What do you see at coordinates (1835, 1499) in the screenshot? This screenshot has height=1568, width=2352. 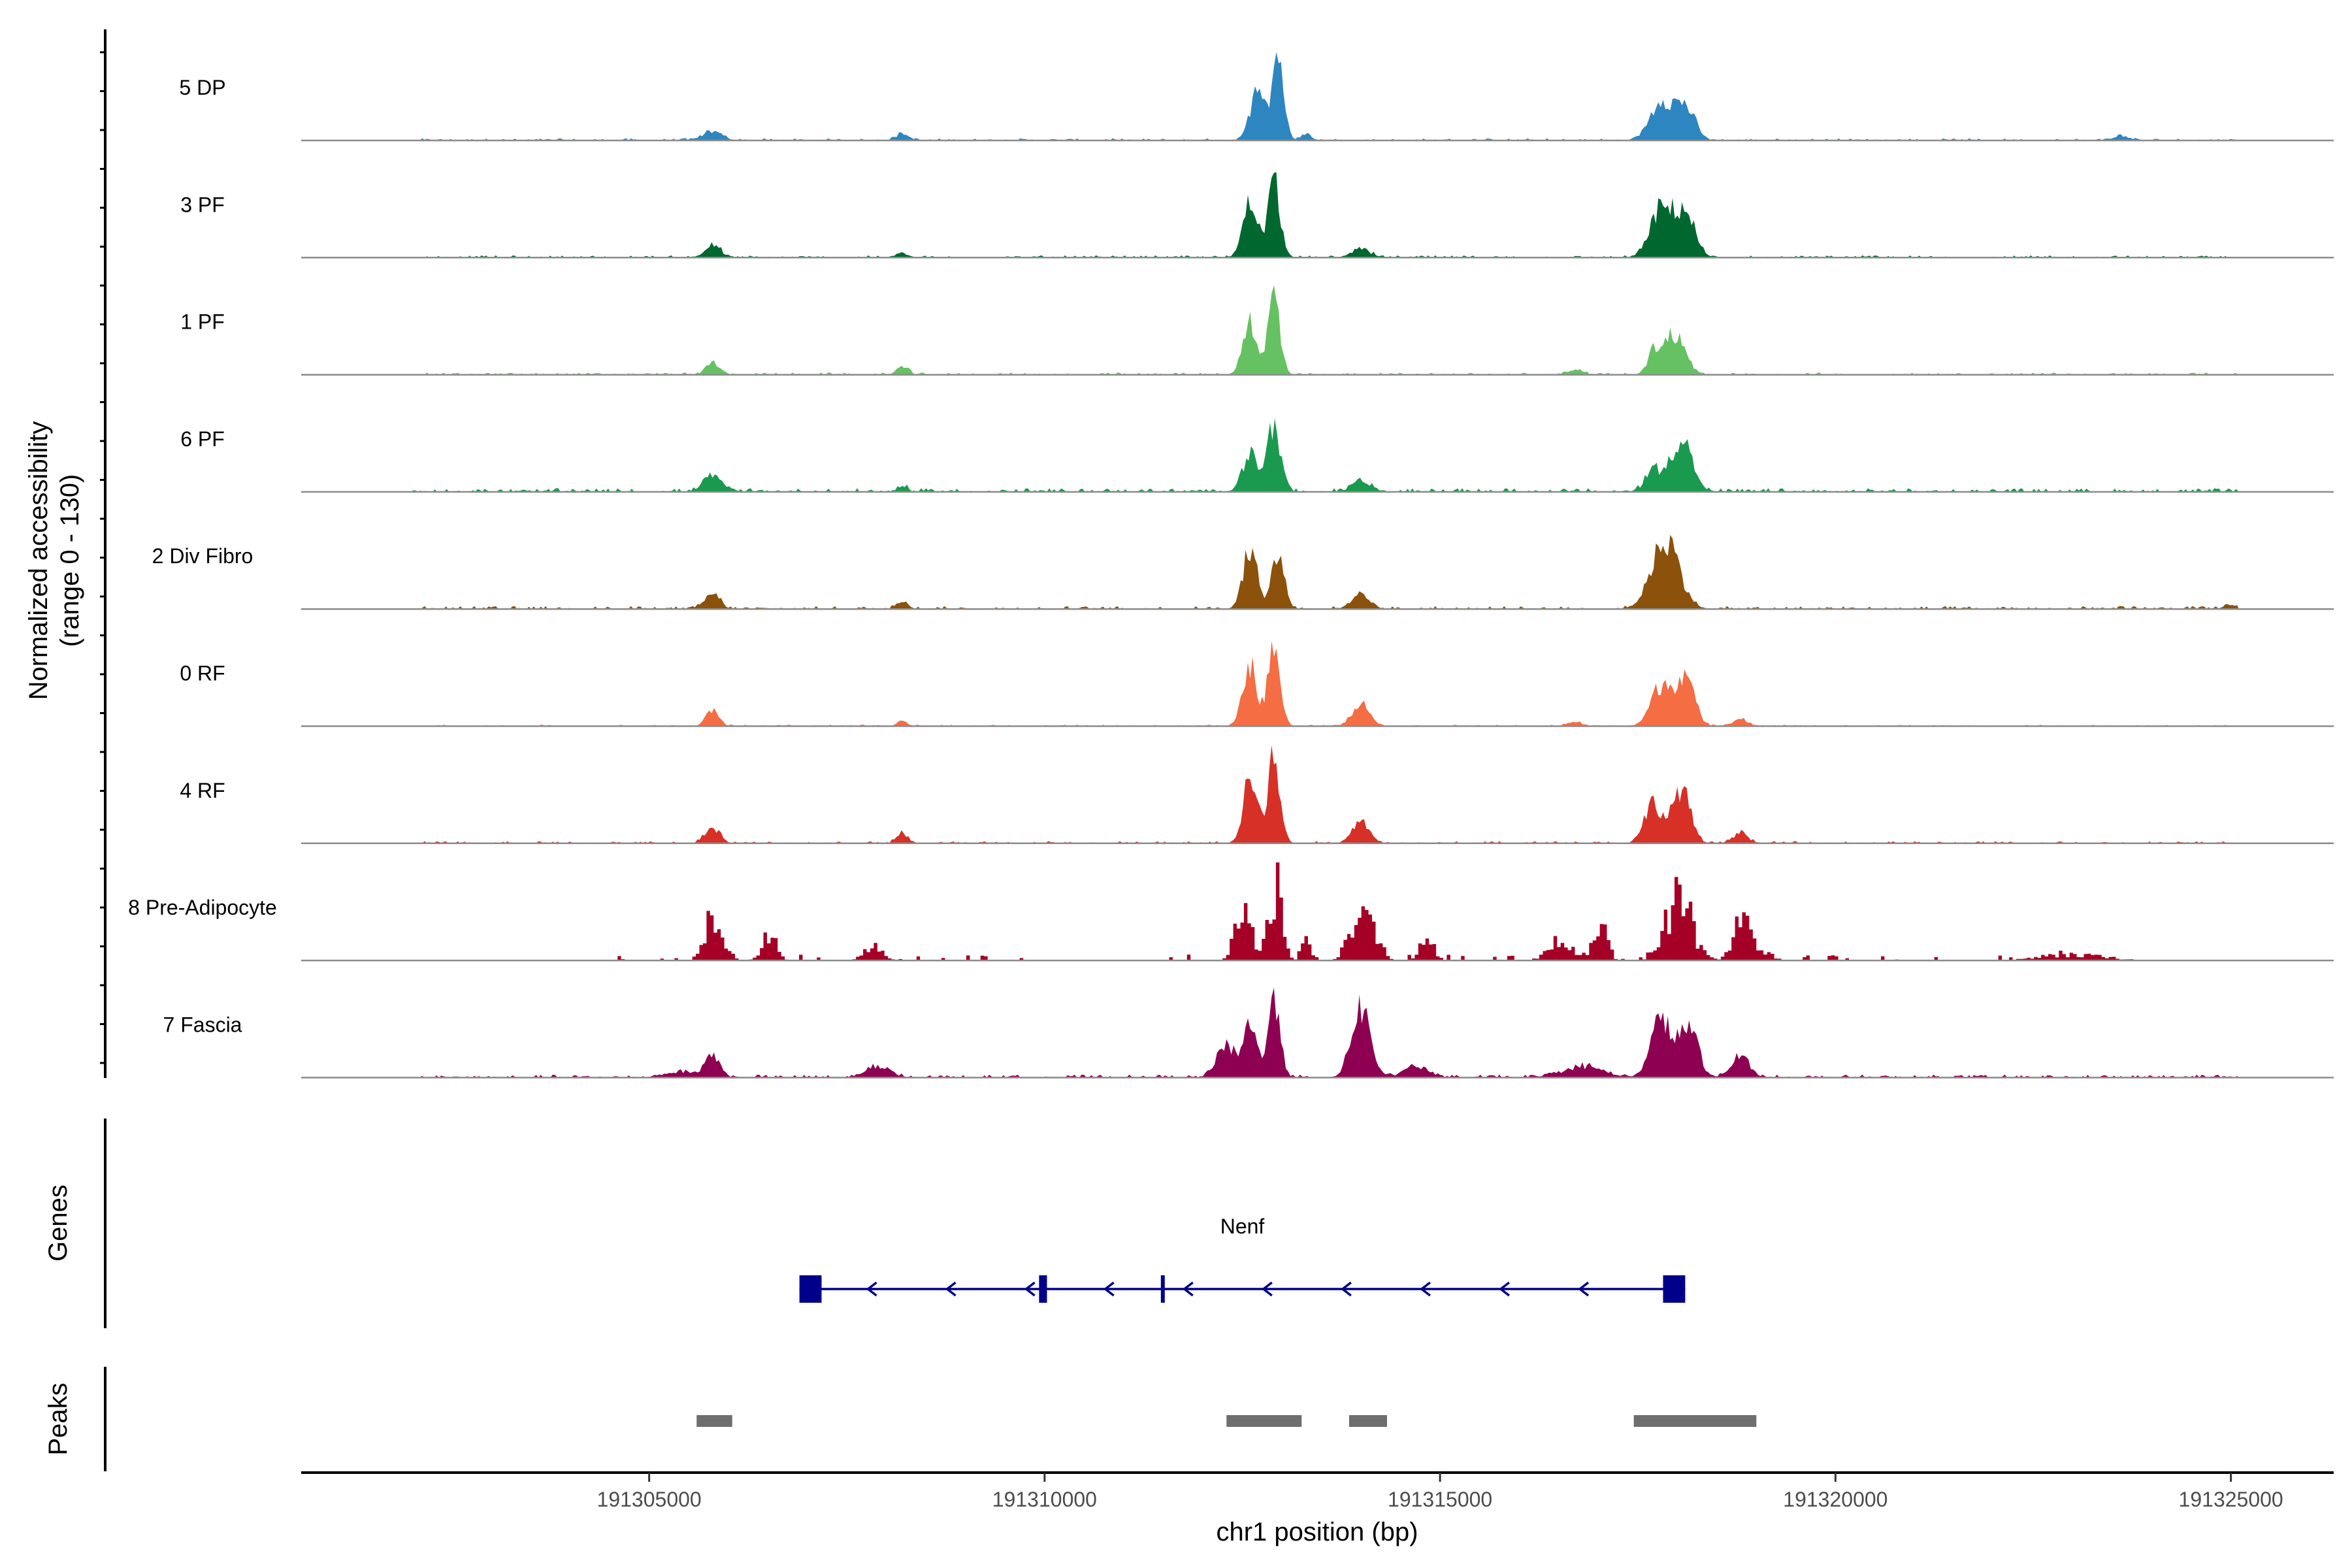 I see `x-tick-label: 191320000` at bounding box center [1835, 1499].